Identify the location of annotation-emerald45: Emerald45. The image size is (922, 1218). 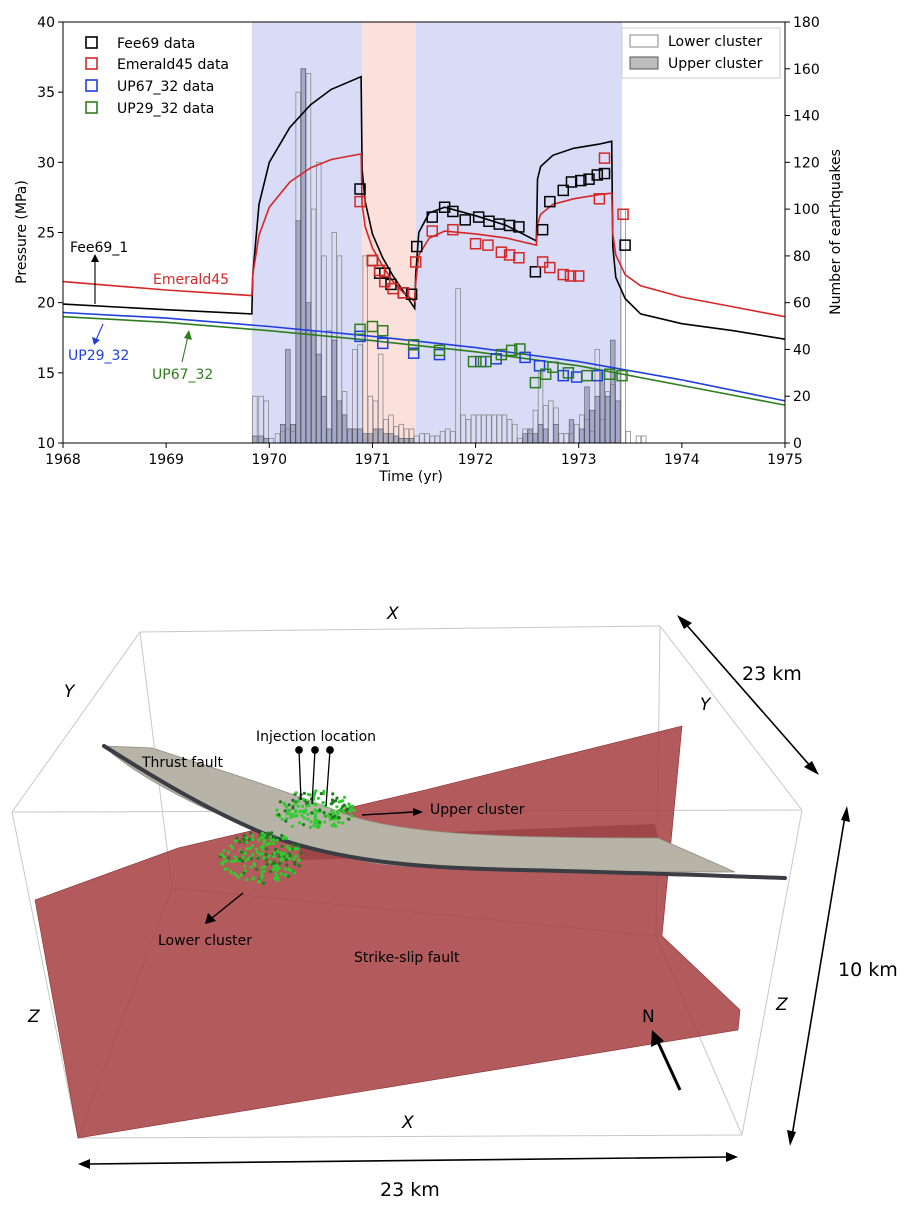
(191, 280).